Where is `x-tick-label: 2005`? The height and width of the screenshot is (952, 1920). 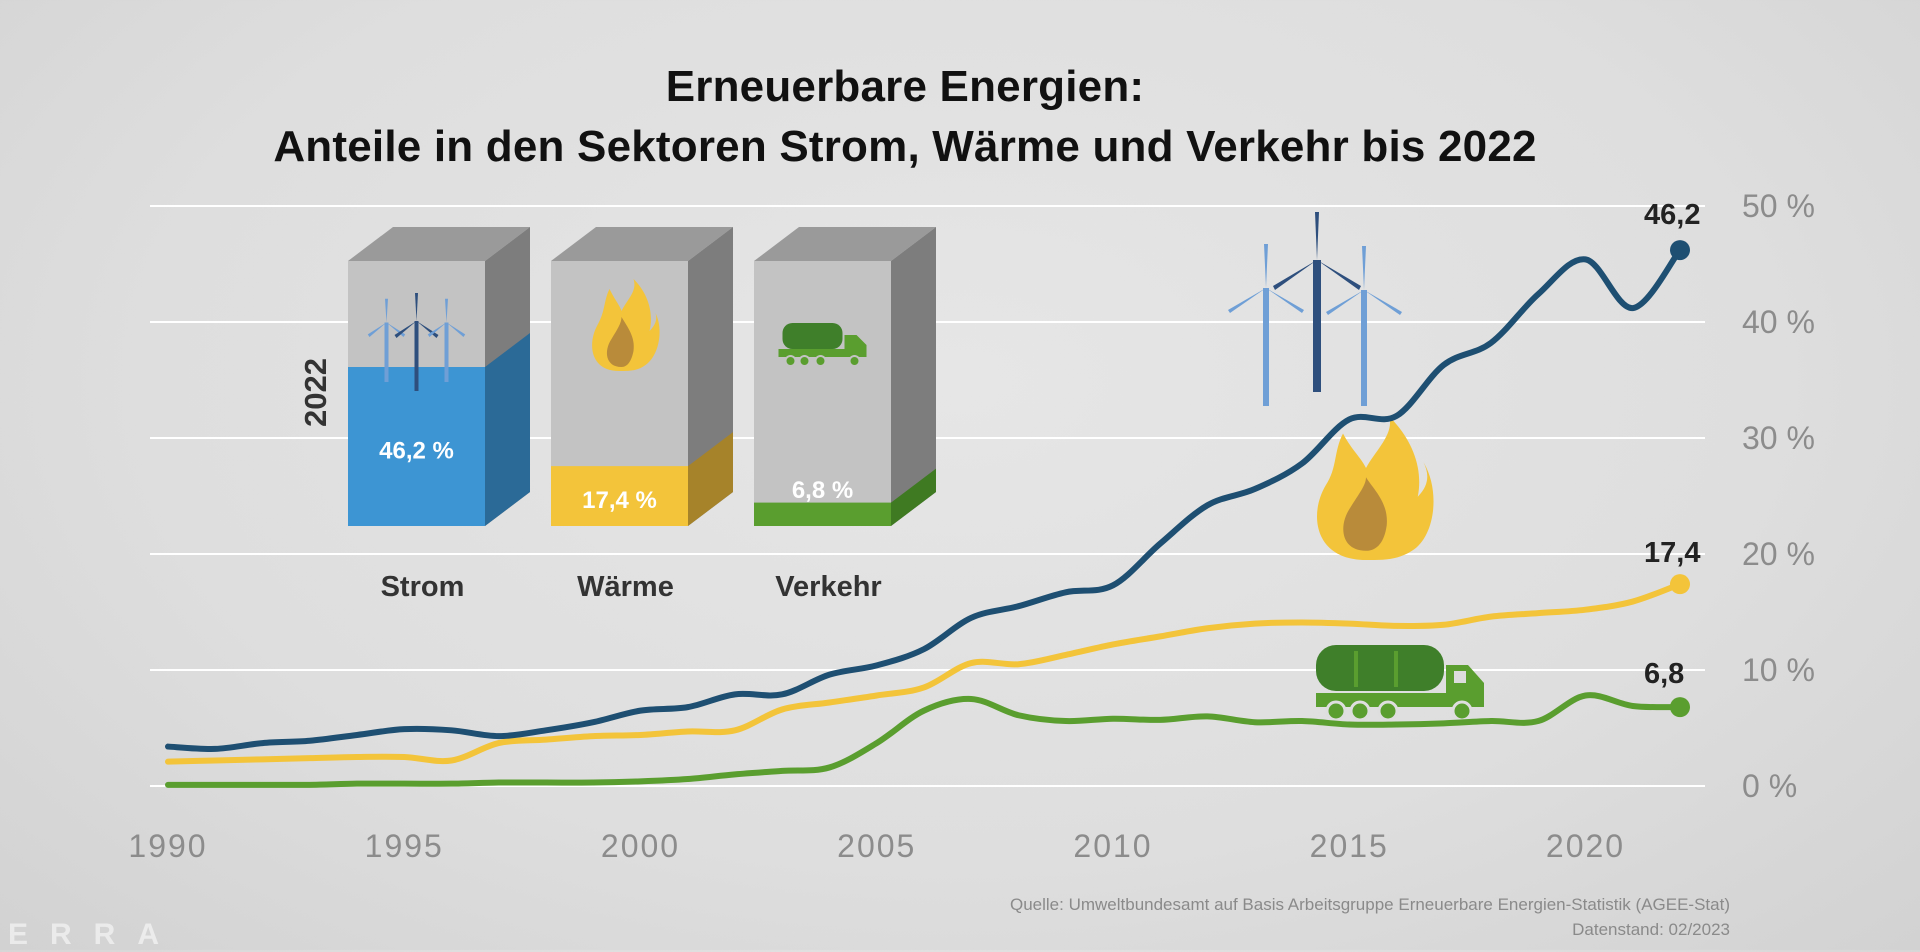
x-tick-label: 2005 is located at coordinates (876, 846).